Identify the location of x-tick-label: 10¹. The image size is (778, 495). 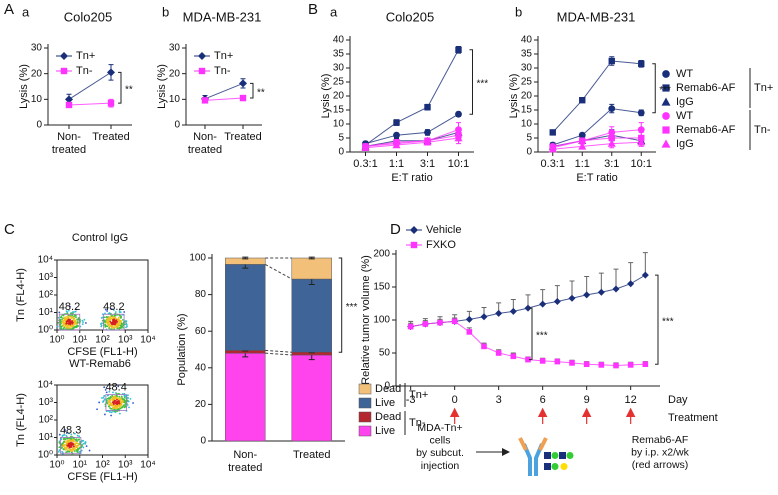
(80, 465).